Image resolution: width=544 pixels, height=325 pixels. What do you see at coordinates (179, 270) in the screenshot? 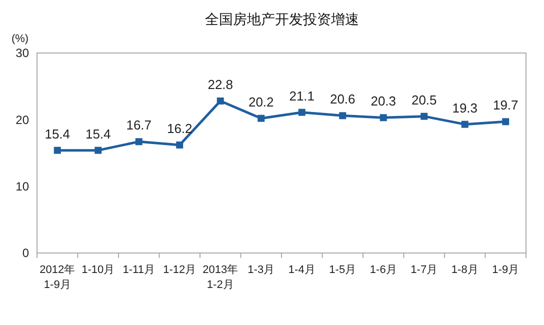
I see `x-tick-label: 1-12月` at bounding box center [179, 270].